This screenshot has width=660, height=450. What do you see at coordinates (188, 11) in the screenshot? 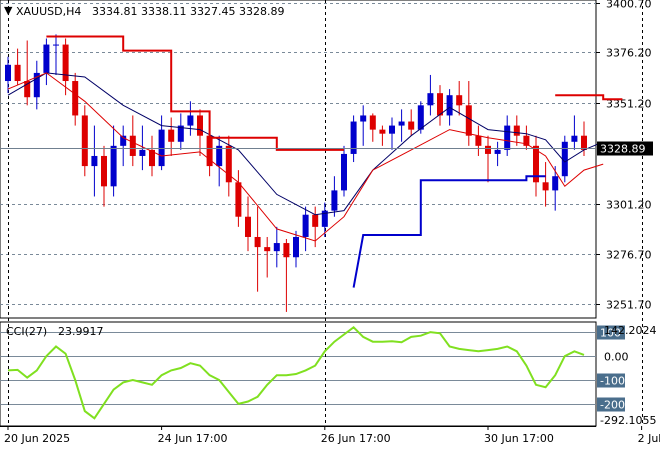
I see `ohlc-label: 3334.81 3338.11 3327.45 3328.89` at bounding box center [188, 11].